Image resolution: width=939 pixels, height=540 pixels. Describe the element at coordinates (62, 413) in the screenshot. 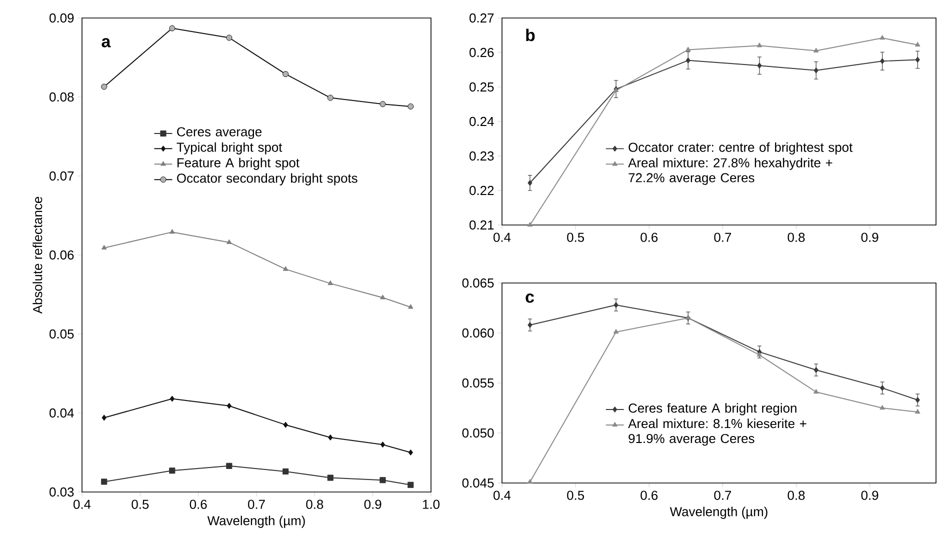

I see `y-tick-label: 0.04` at that location.